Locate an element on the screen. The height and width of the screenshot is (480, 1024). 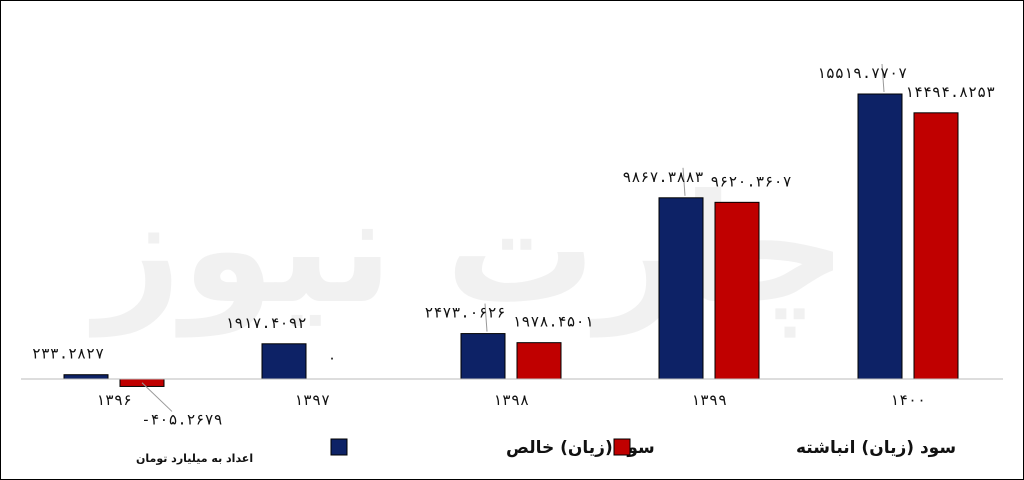
x-tick-label: ۱۳۹۷ is located at coordinates (312, 400).